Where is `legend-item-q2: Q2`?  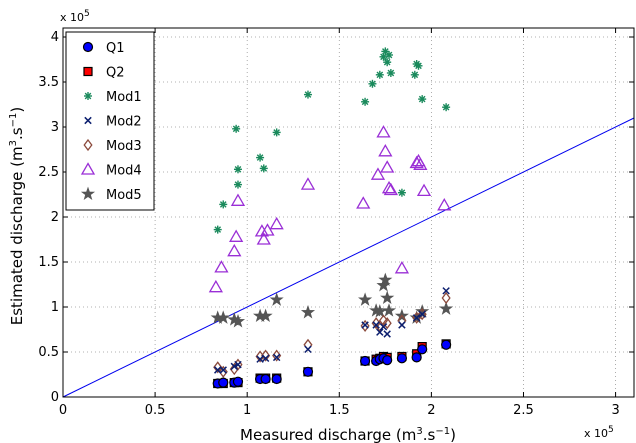
legend-item-q2: Q2 is located at coordinates (104, 73).